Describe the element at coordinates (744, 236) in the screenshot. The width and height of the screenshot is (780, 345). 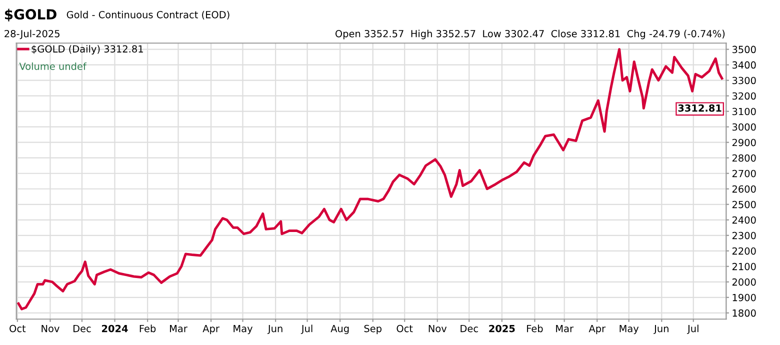
I see `y-tick-label: 2300` at that location.